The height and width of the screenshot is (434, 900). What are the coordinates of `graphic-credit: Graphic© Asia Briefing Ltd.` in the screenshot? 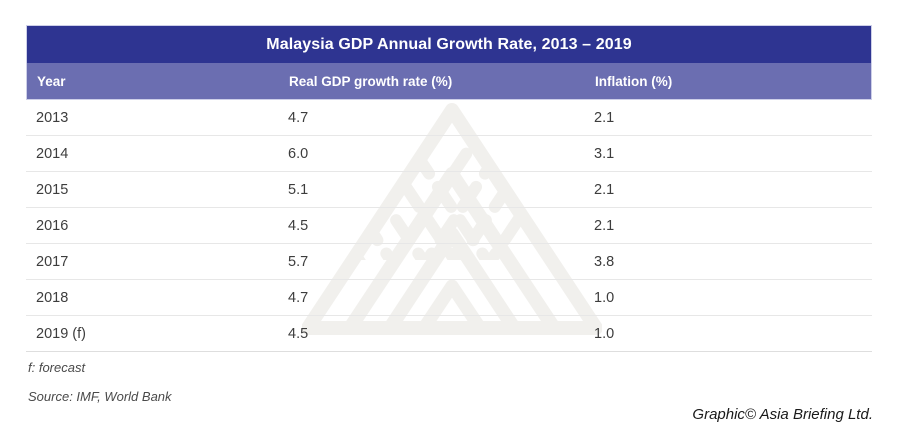 It's located at (782, 414).